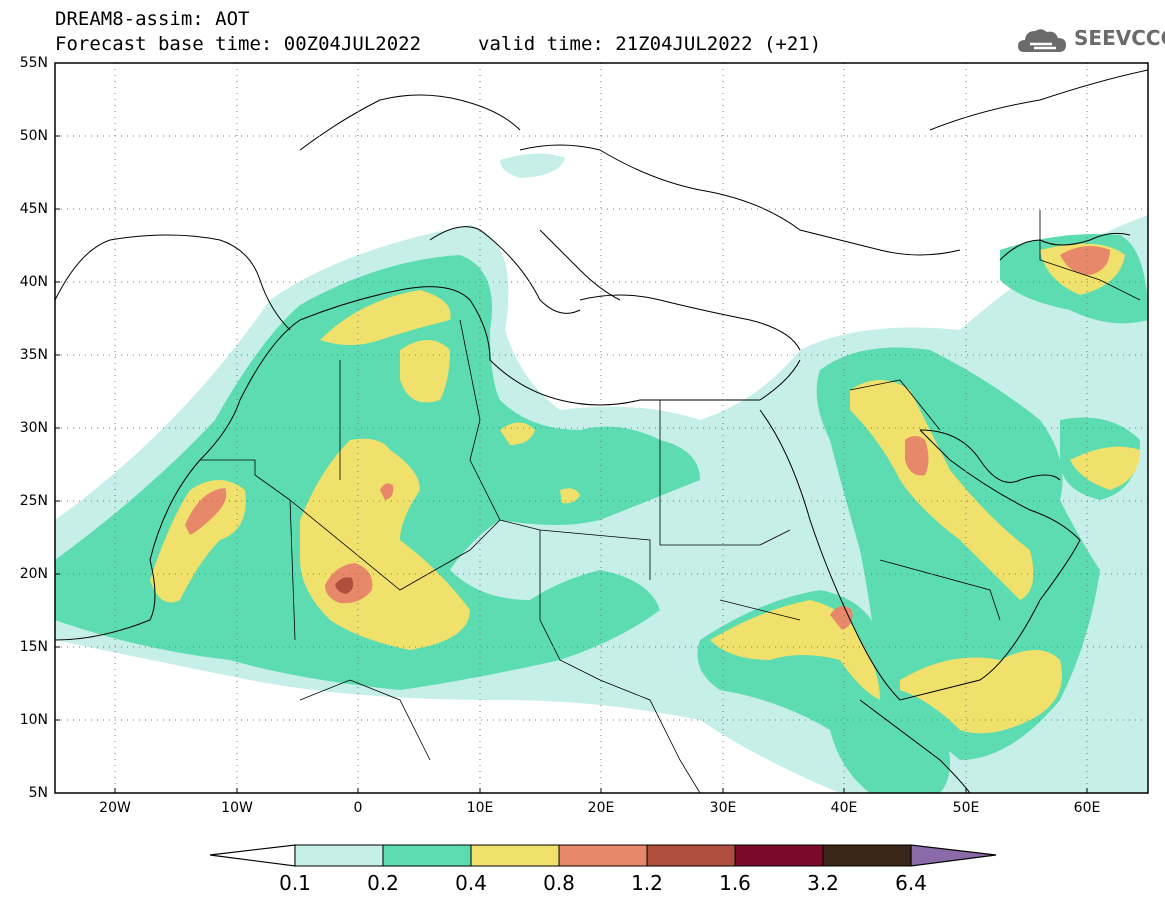 The image size is (1165, 905). I want to click on lon-label-40e: 40E, so click(844, 808).